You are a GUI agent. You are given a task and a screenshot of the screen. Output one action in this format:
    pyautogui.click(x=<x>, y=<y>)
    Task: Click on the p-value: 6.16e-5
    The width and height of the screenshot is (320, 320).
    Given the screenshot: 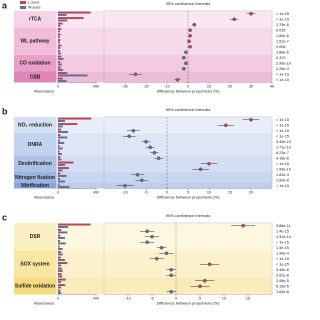 What is the action you would take?
    pyautogui.click(x=282, y=286)
    